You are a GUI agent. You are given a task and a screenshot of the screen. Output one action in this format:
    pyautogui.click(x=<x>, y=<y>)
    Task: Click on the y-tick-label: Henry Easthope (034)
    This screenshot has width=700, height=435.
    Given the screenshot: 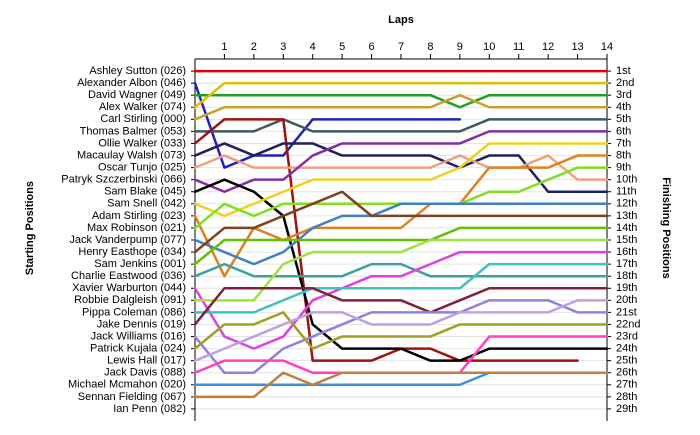 What is the action you would take?
    pyautogui.click(x=132, y=252)
    